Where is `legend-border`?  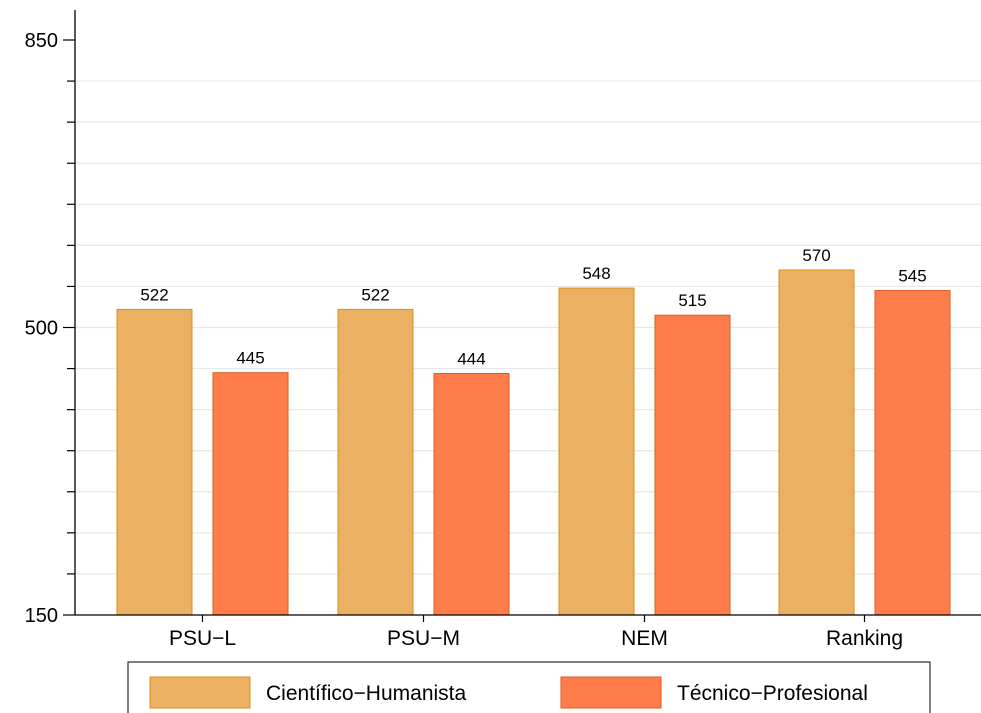 legend-border is located at coordinates (529, 687).